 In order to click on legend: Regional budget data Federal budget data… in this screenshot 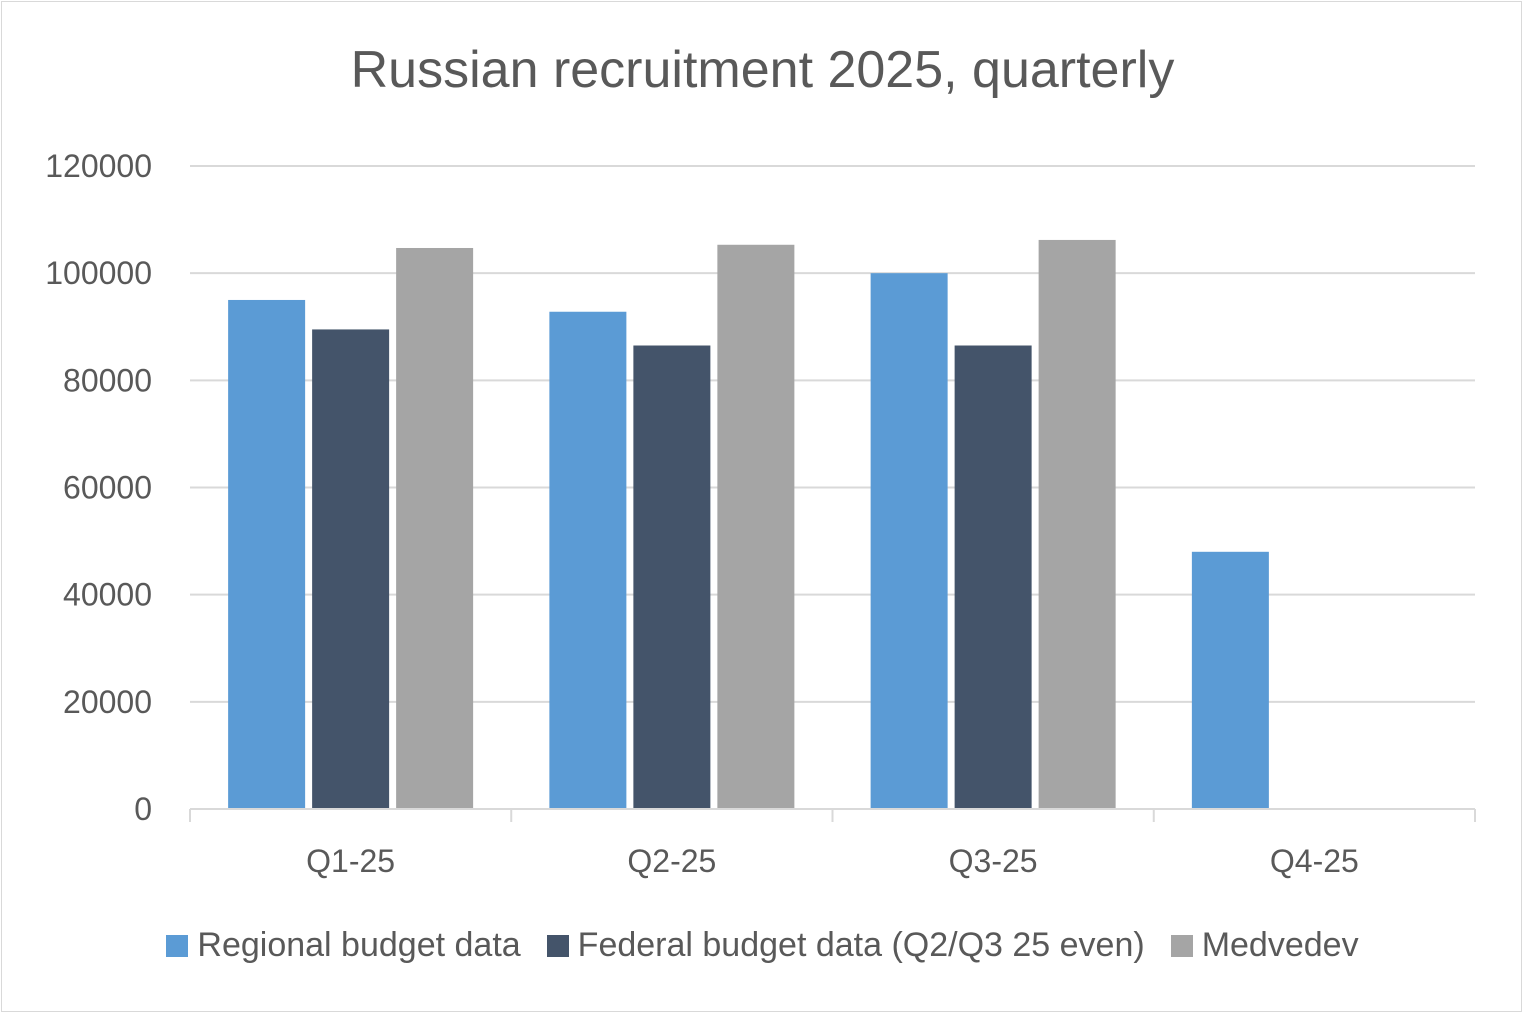, I will do `click(762, 945)`.